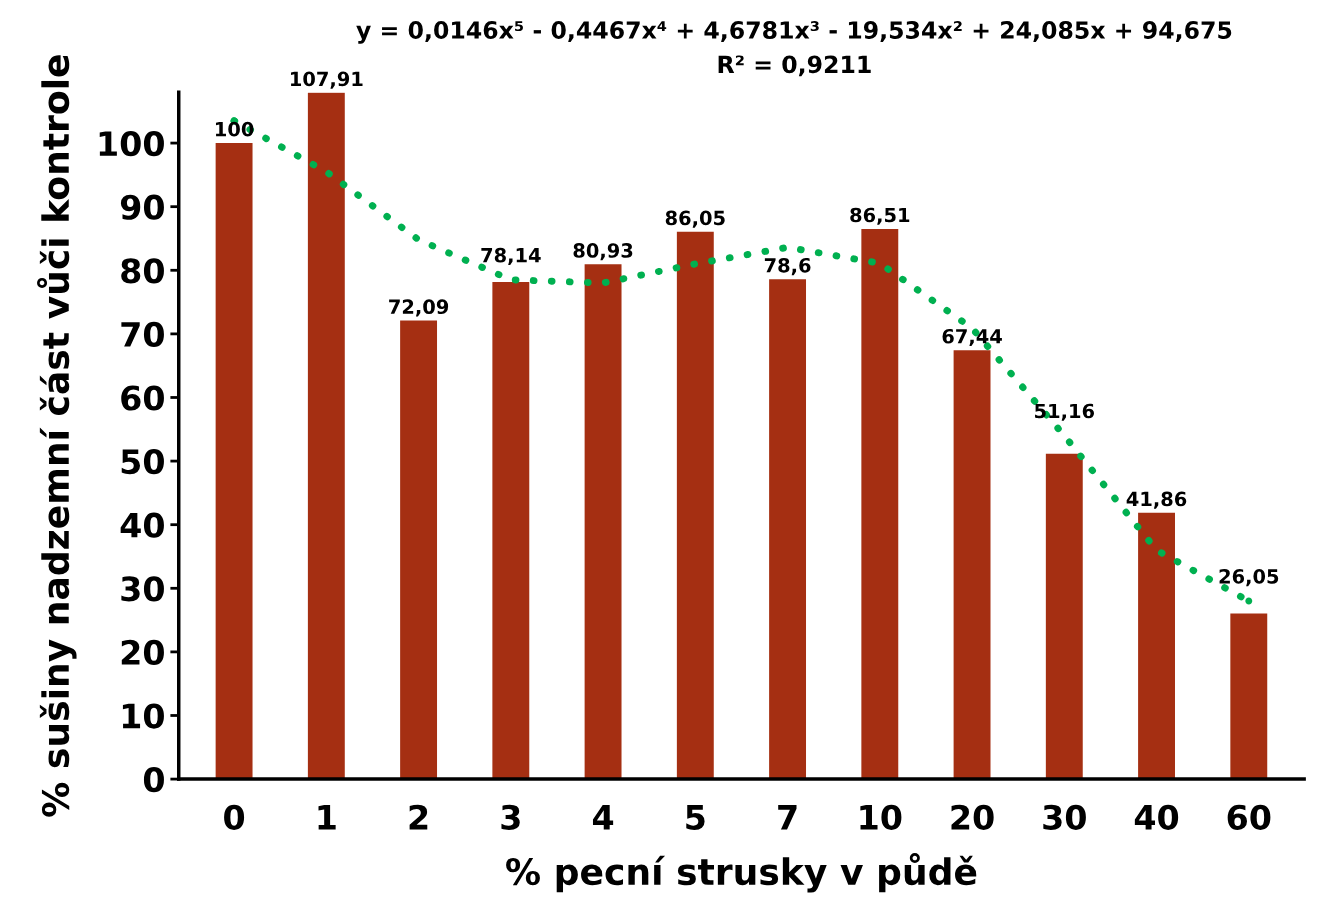  What do you see at coordinates (419, 308) in the screenshot?
I see `data-label: 72,09` at bounding box center [419, 308].